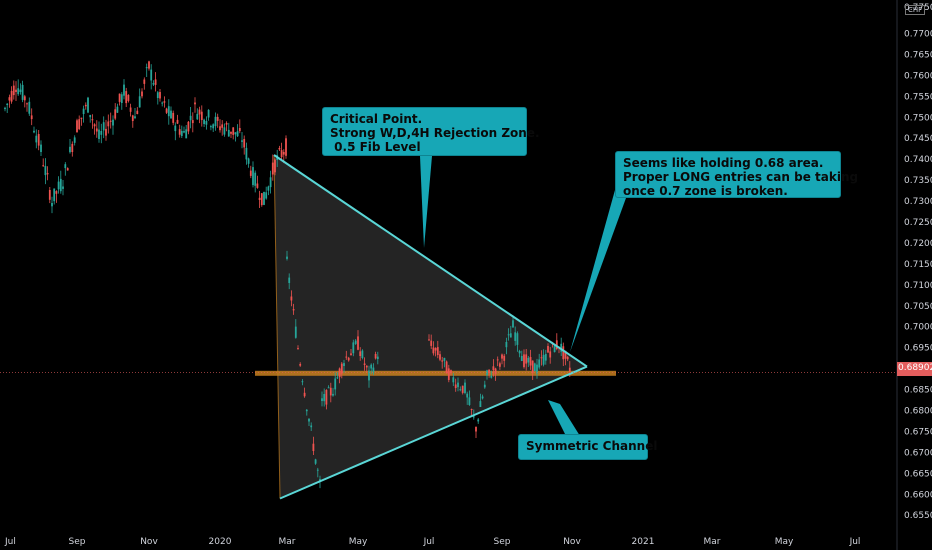 This screenshot has width=932, height=550. I want to click on currency-badge: CHF, so click(915, 10).